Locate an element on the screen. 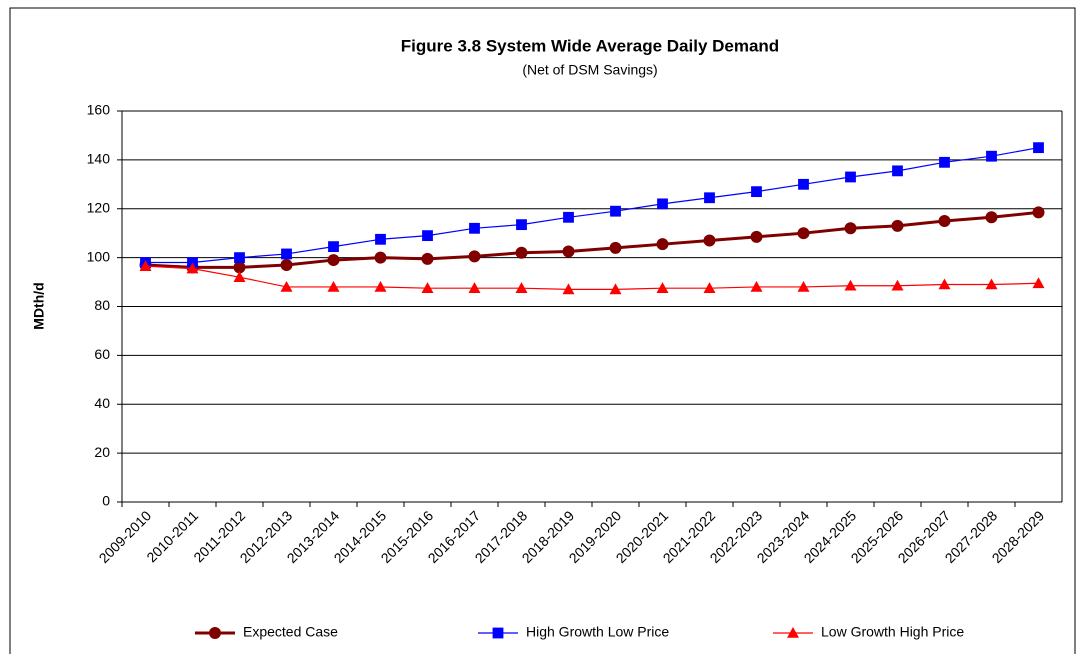 The height and width of the screenshot is (654, 1080). y-axis-label: MDth/d is located at coordinates (39, 305).